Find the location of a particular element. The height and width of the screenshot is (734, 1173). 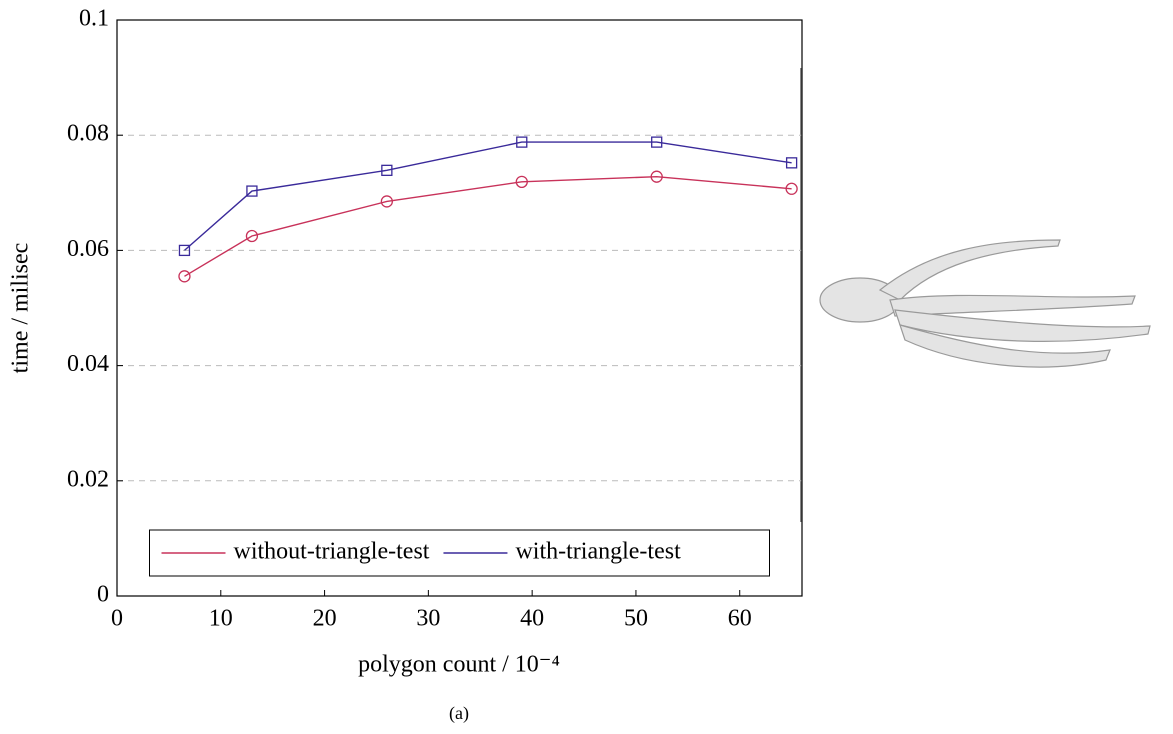

y-tick-label: 0.02 is located at coordinates (88, 479).